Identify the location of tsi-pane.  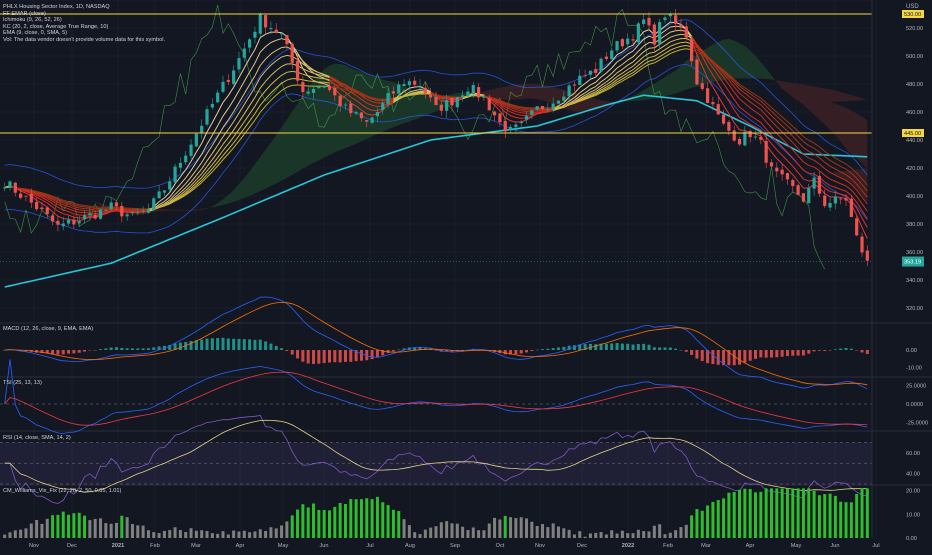
(436, 396).